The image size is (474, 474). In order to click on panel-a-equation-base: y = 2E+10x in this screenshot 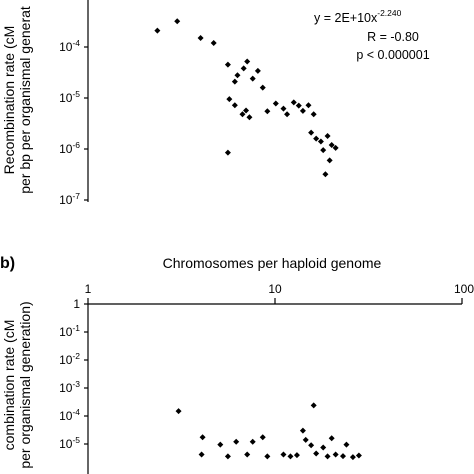, I will do `click(346, 18)`.